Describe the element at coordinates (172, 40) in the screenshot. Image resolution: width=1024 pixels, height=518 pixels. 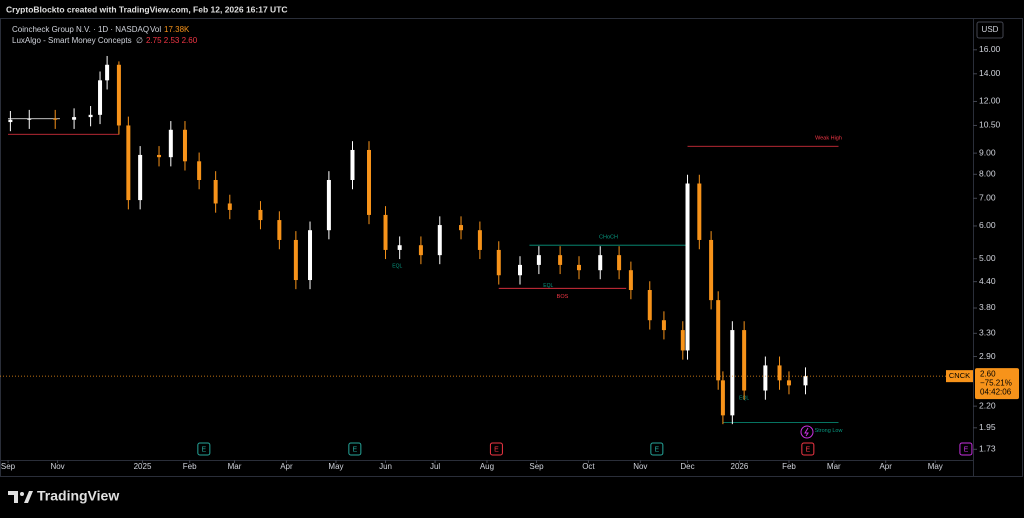
I see `indicator-values: 2.75 2.53 2.60` at that location.